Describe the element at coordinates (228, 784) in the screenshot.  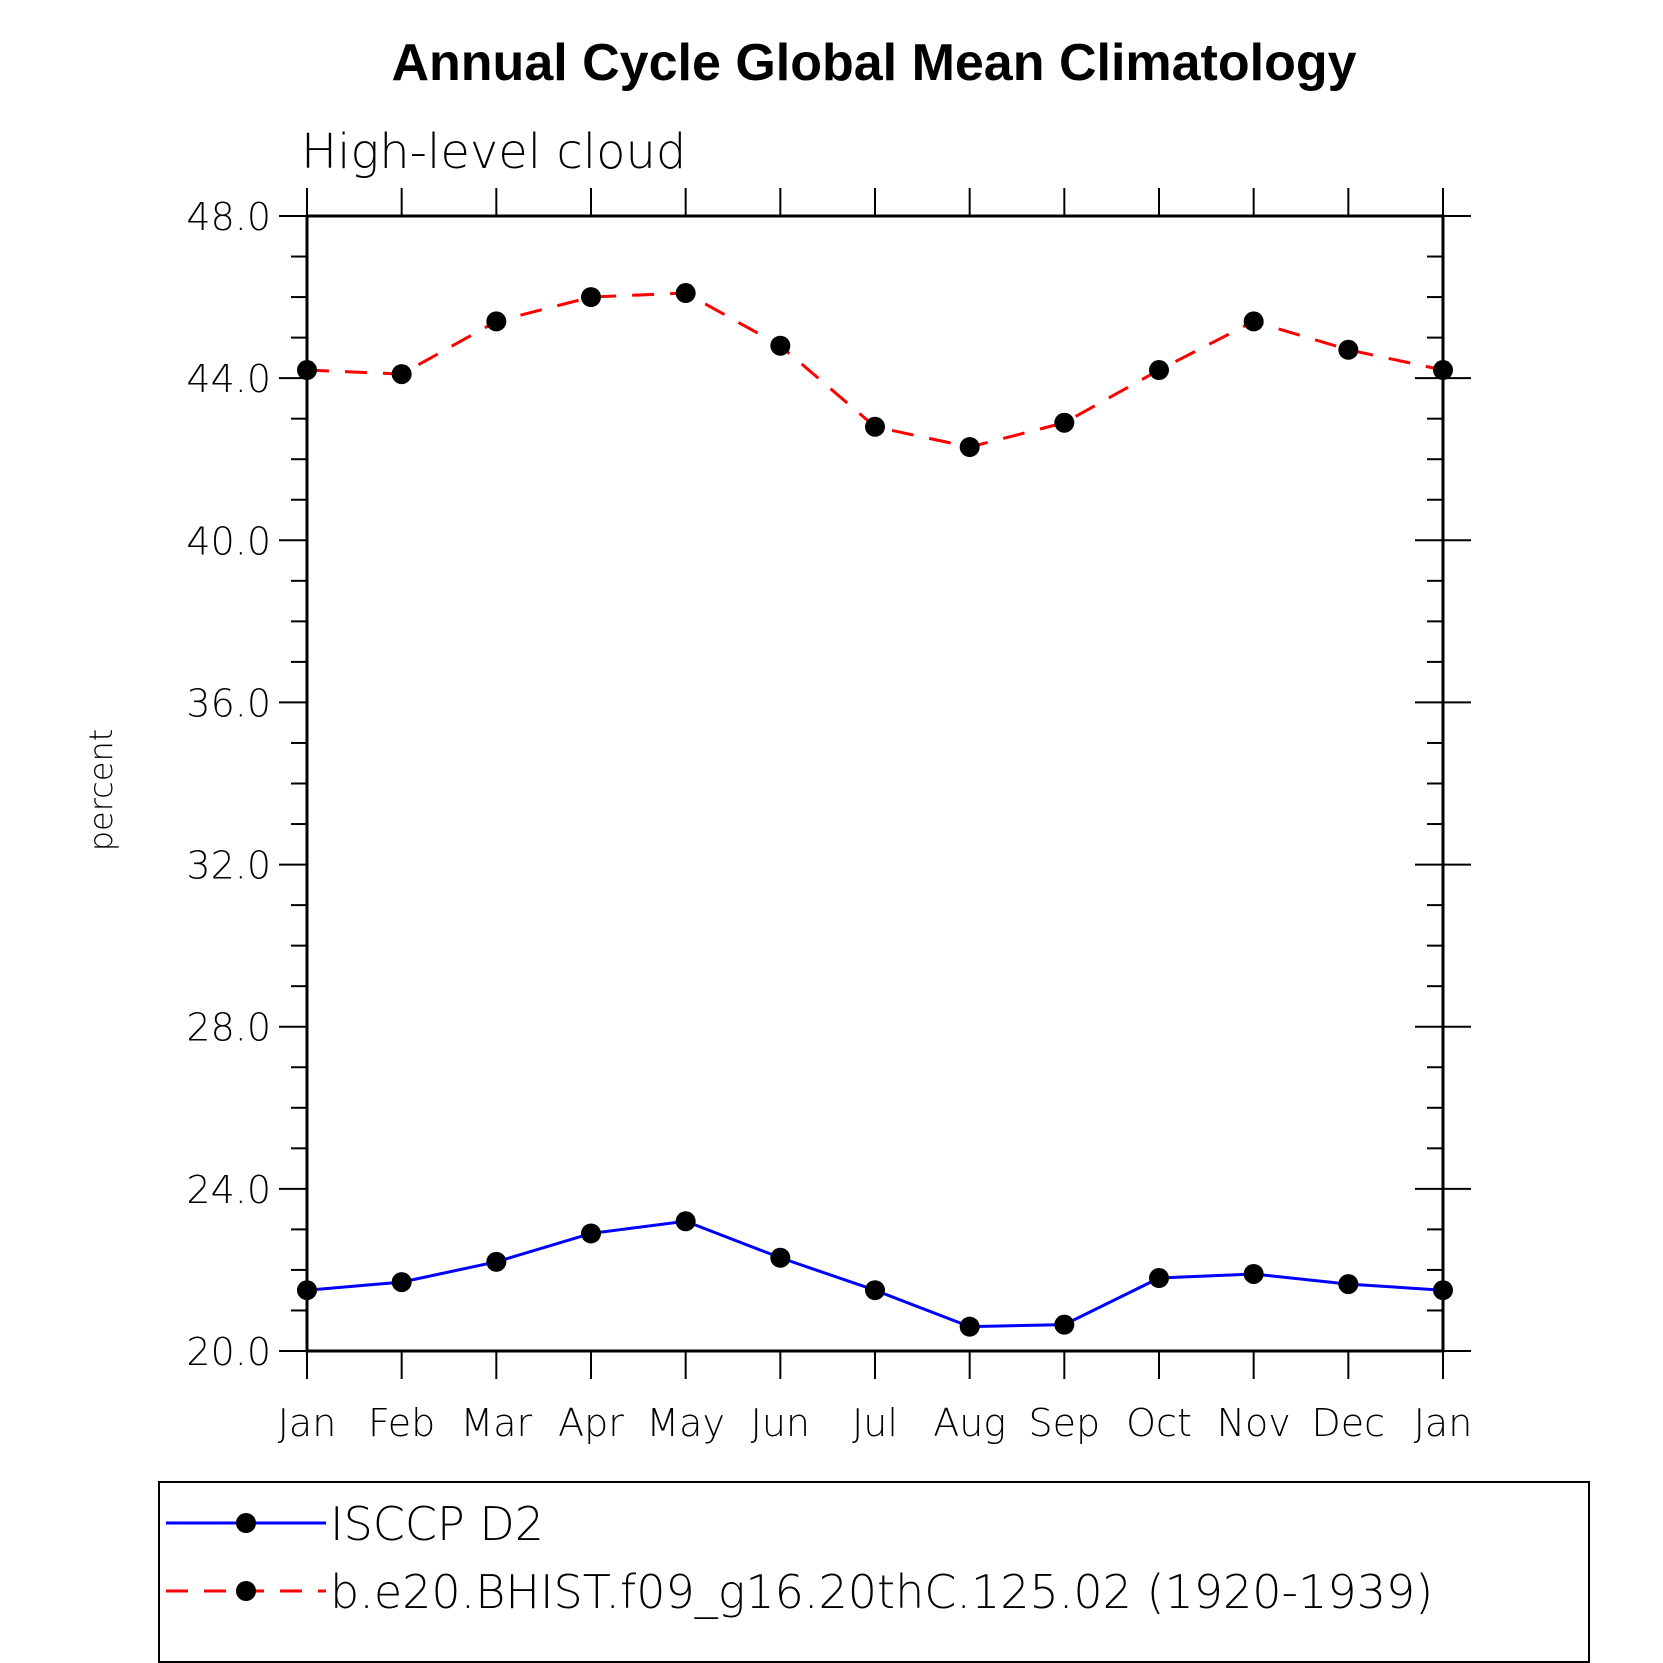
I see `y-tick-labels: 20.0 24.0 28.0 32.0 36.0 40.0 44.0 48.0` at that location.